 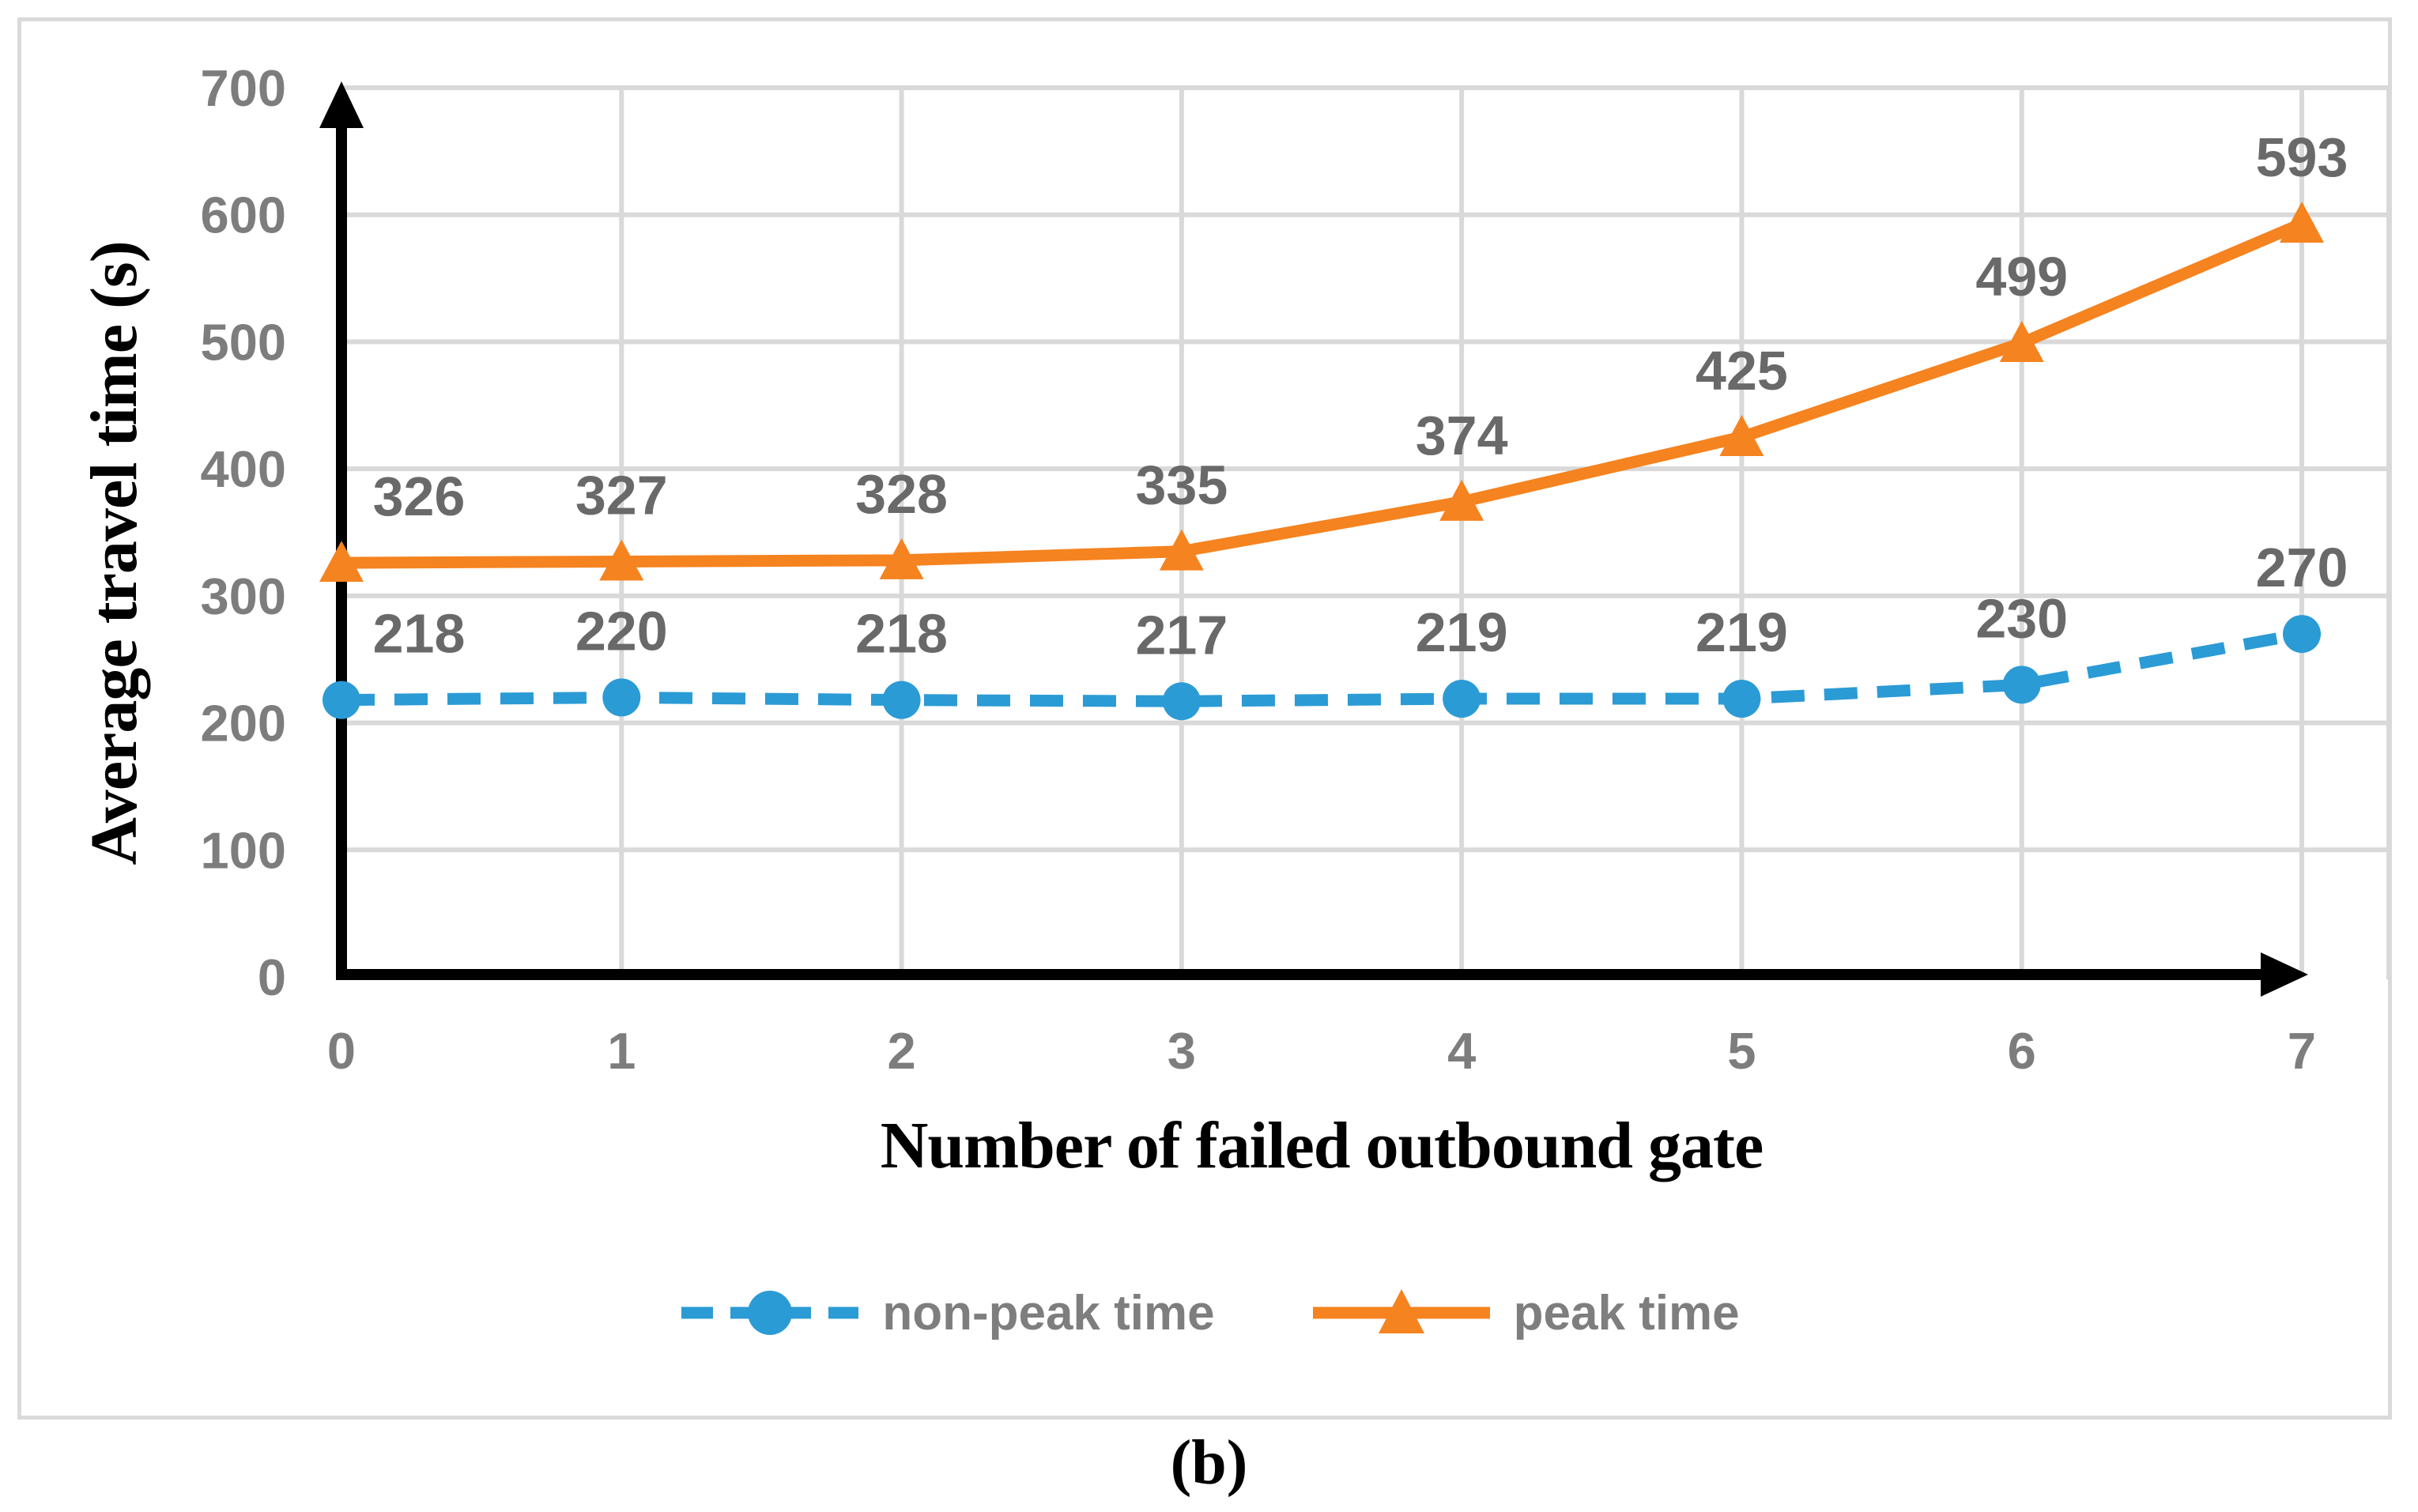 What do you see at coordinates (243, 723) in the screenshot?
I see `y-tick-label: 200` at bounding box center [243, 723].